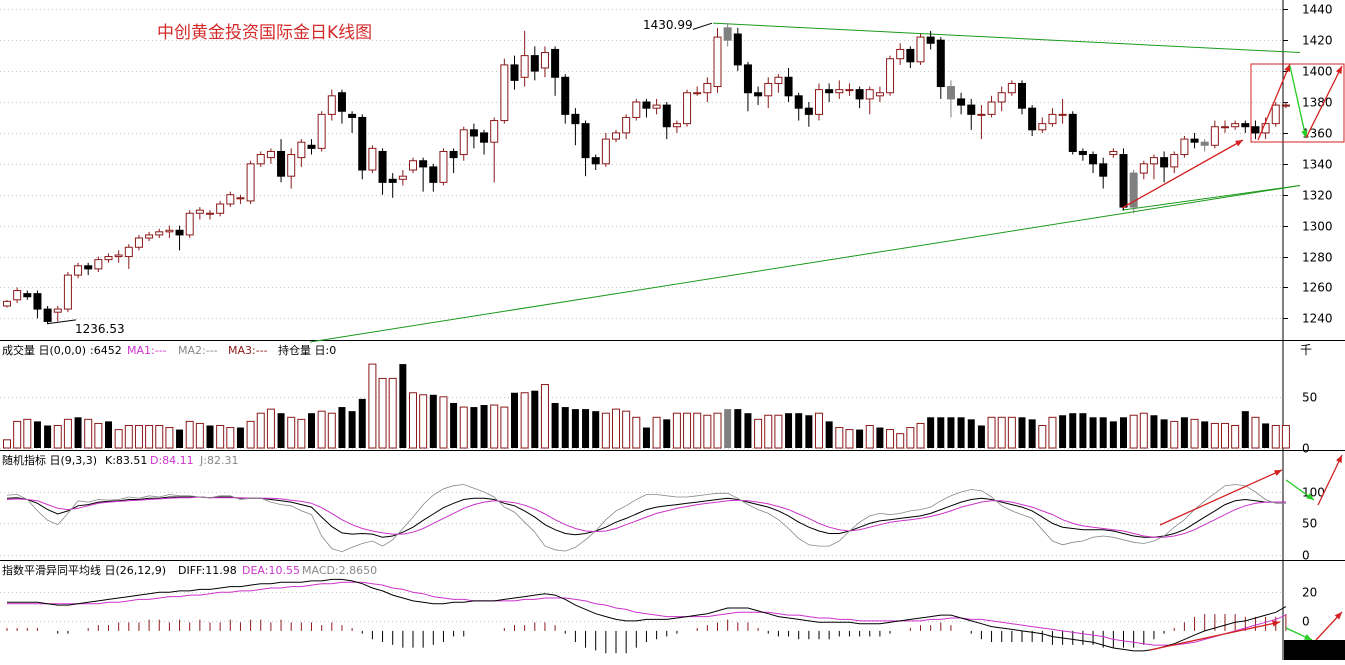 This screenshot has height=665, width=1345. What do you see at coordinates (84, 570) in the screenshot?
I see `macd-label: 指数平滑异同平均线 日(26,12,9)` at bounding box center [84, 570].